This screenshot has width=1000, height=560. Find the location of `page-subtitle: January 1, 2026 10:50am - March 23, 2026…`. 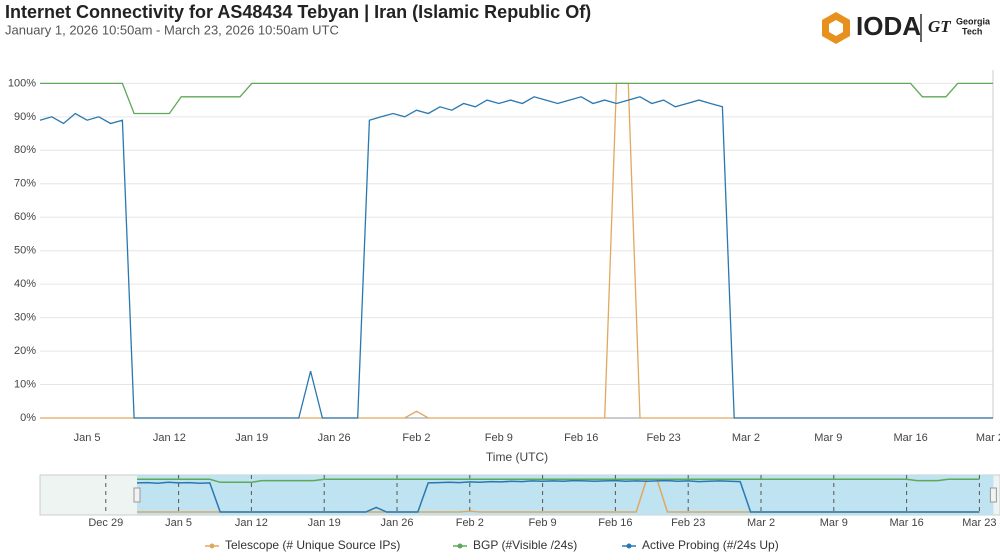

page-subtitle: January 1, 2026 10:50am - March 23, 2026… is located at coordinates (172, 29).